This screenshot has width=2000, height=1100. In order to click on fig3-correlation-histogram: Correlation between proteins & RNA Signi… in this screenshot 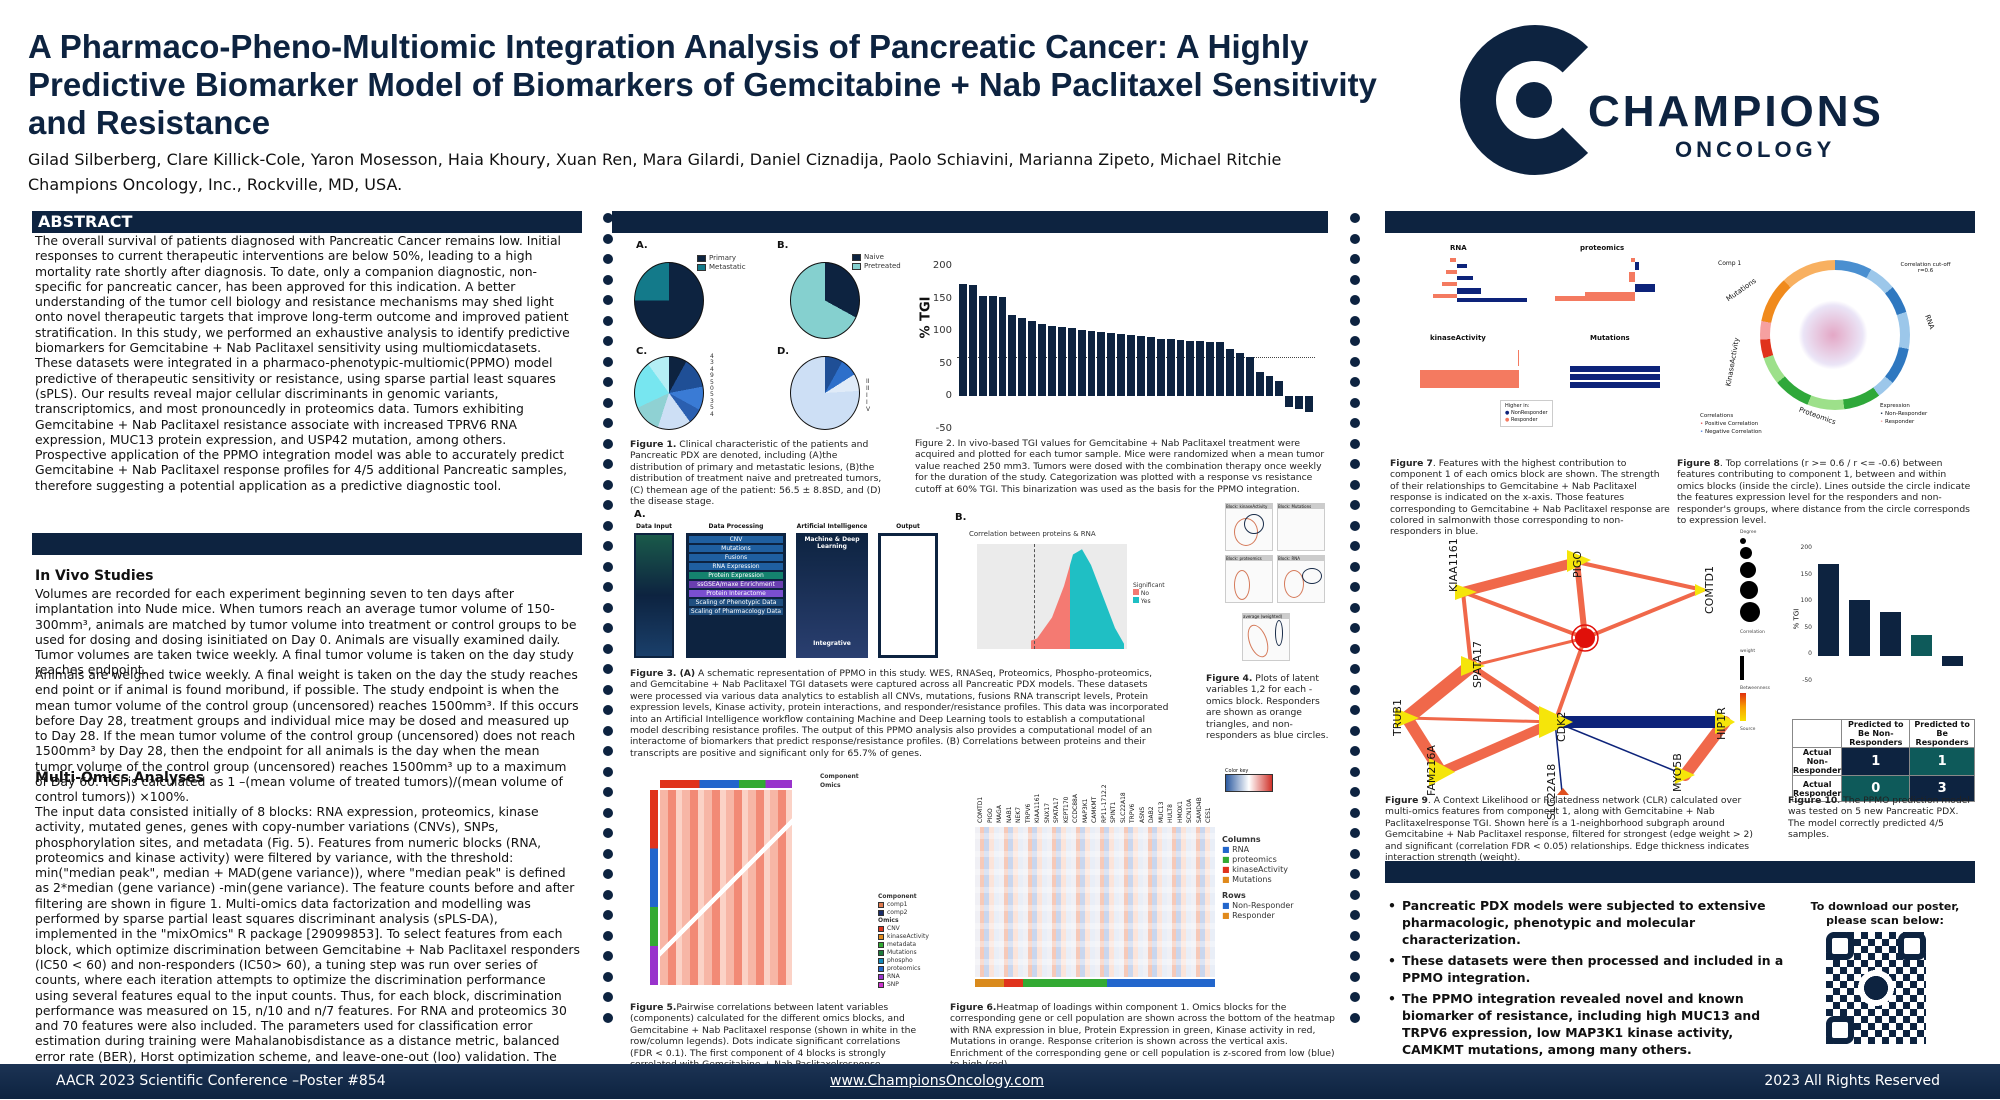, I will do `click(1077, 594)`.